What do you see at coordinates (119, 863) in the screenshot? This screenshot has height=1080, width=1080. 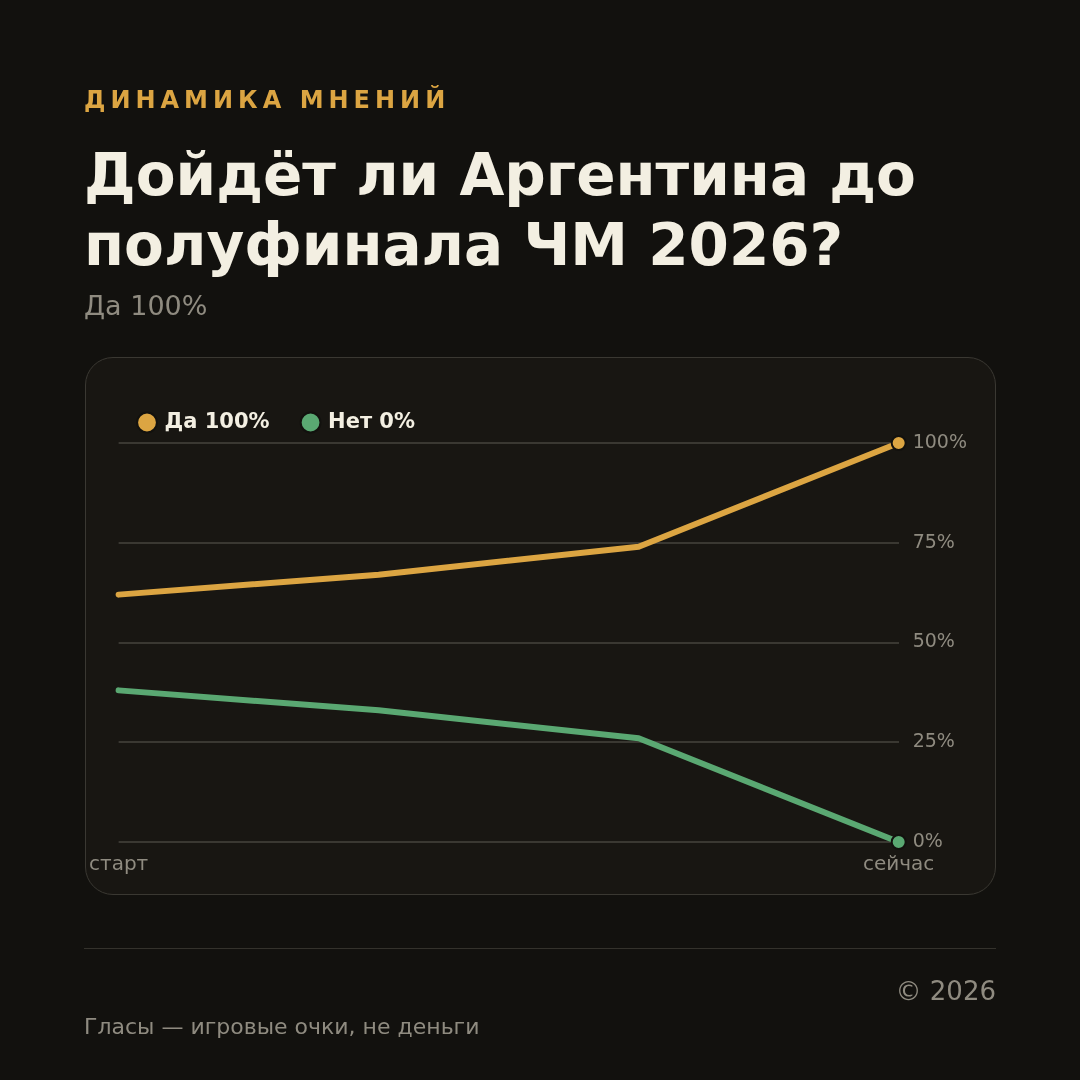 I see `x-tick-label: старт` at bounding box center [119, 863].